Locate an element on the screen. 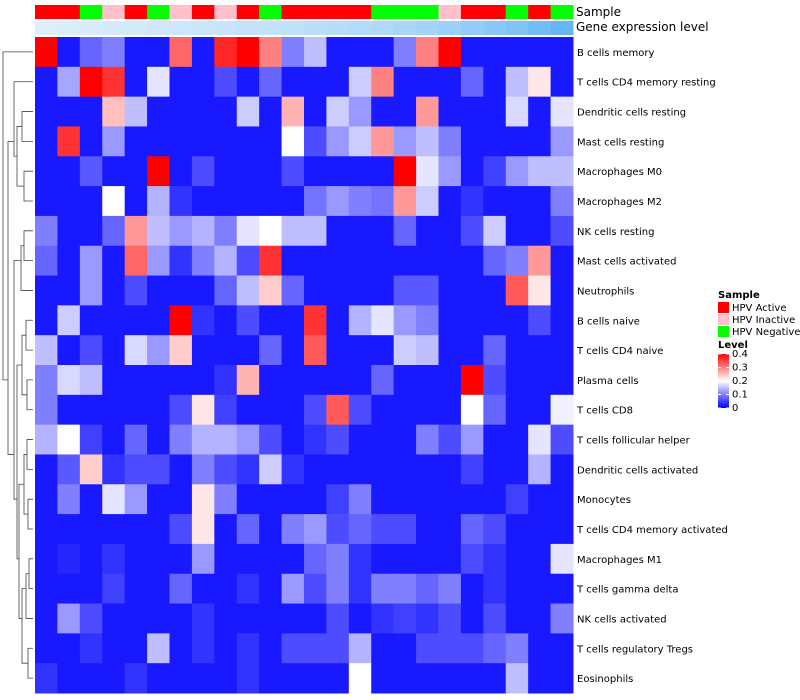  color-bar is located at coordinates (723, 381).